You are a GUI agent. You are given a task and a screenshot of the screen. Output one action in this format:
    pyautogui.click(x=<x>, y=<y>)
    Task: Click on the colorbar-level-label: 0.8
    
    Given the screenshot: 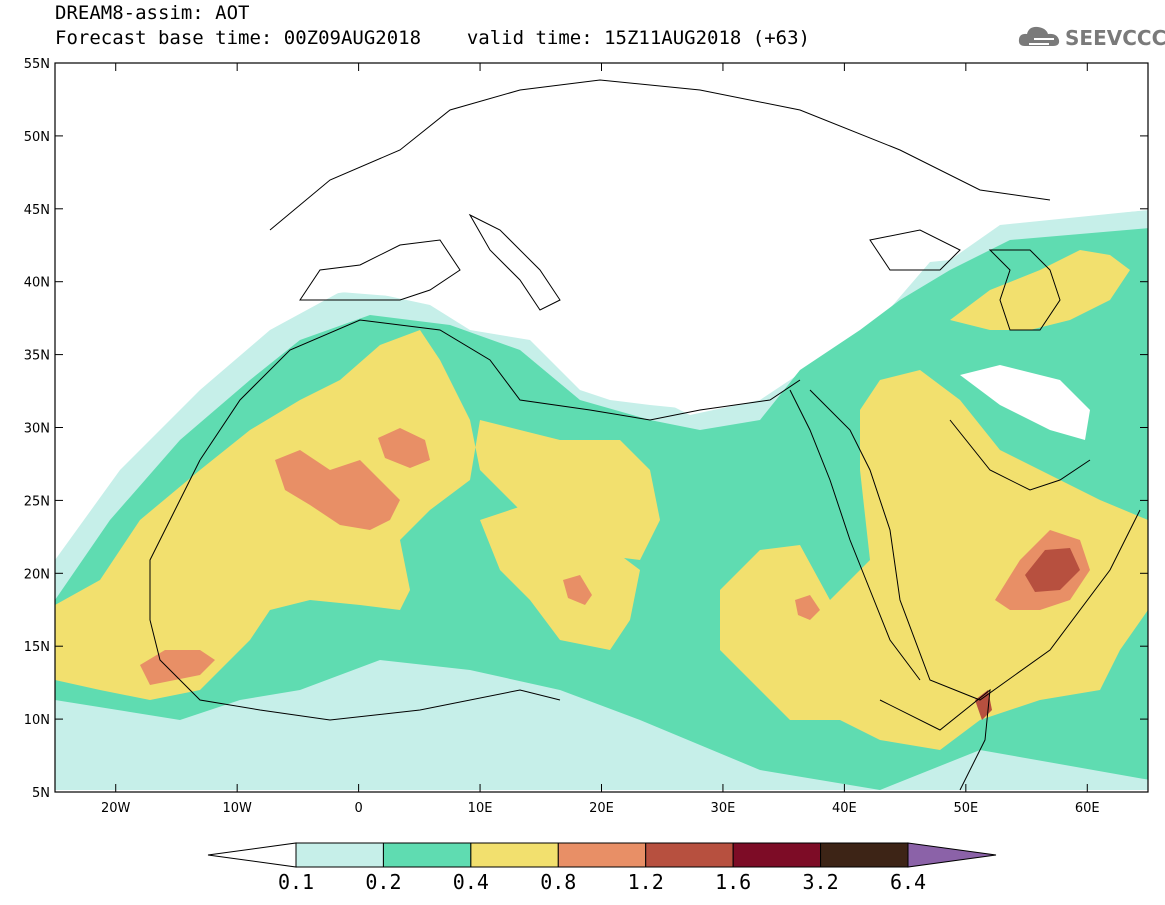 What is the action you would take?
    pyautogui.click(x=558, y=882)
    